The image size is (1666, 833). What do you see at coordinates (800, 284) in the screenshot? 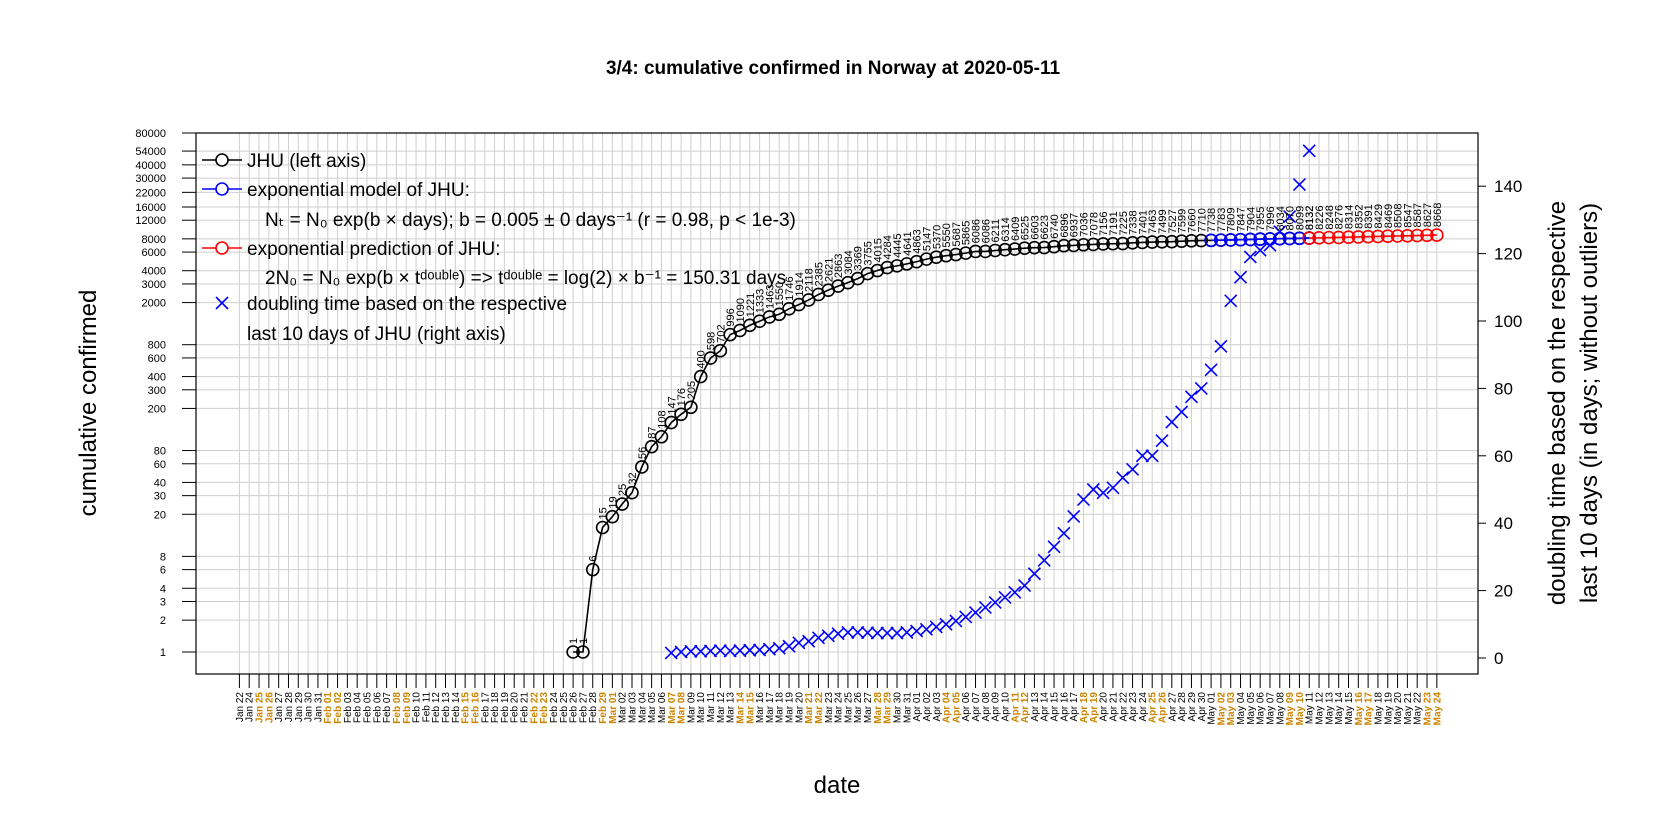
I see `jhu-data-label: 1914` at bounding box center [800, 284].